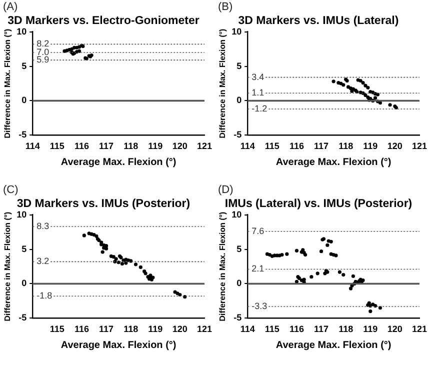 Image resolution: width=431 pixels, height=367 pixels. I want to click on ref-line-label: -1.2, so click(260, 108).